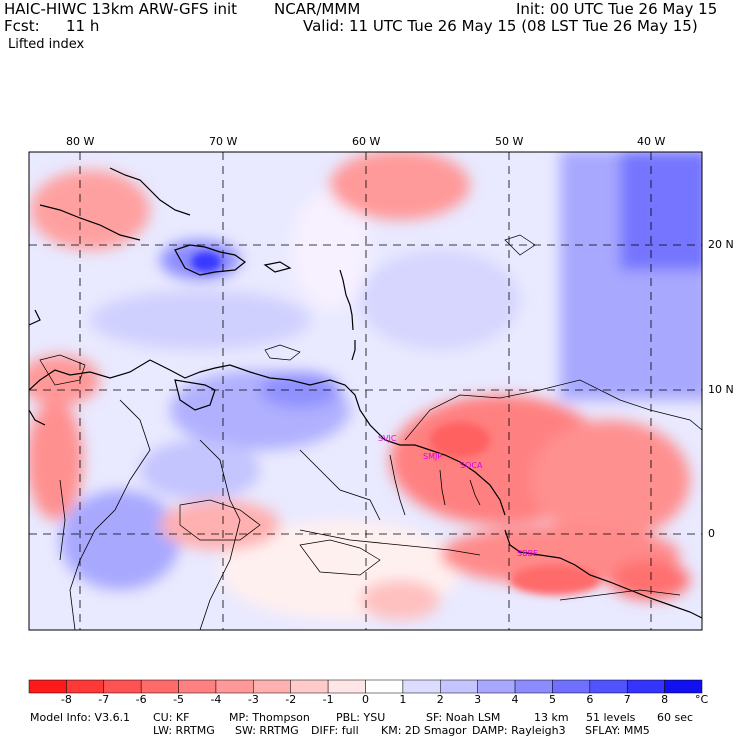  Describe the element at coordinates (627, 699) in the screenshot. I see `colorbar-label: 7` at that location.